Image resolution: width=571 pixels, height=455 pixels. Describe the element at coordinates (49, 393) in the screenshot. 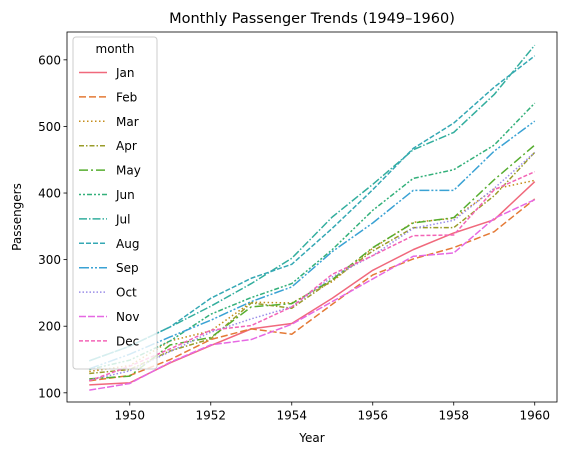

I see `y-tick-label: 100` at that location.